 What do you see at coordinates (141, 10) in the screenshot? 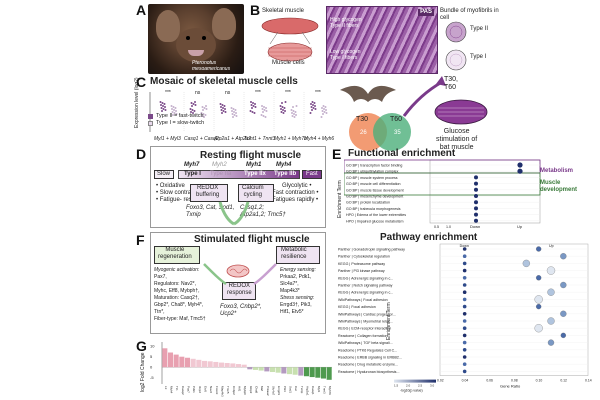
I see `panel-label-a: A` at bounding box center [141, 10].